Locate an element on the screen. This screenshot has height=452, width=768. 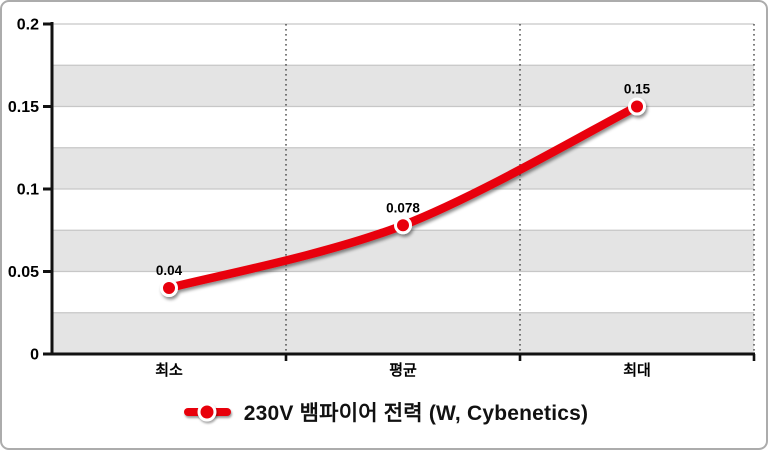
x-axis-label: 평균 is located at coordinates (403, 370).